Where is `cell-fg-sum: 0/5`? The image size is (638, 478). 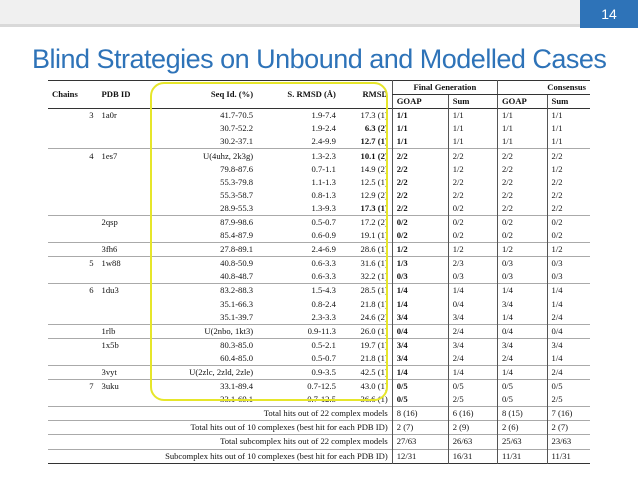
cell-fg-sum: 0/5 is located at coordinates (472, 386).